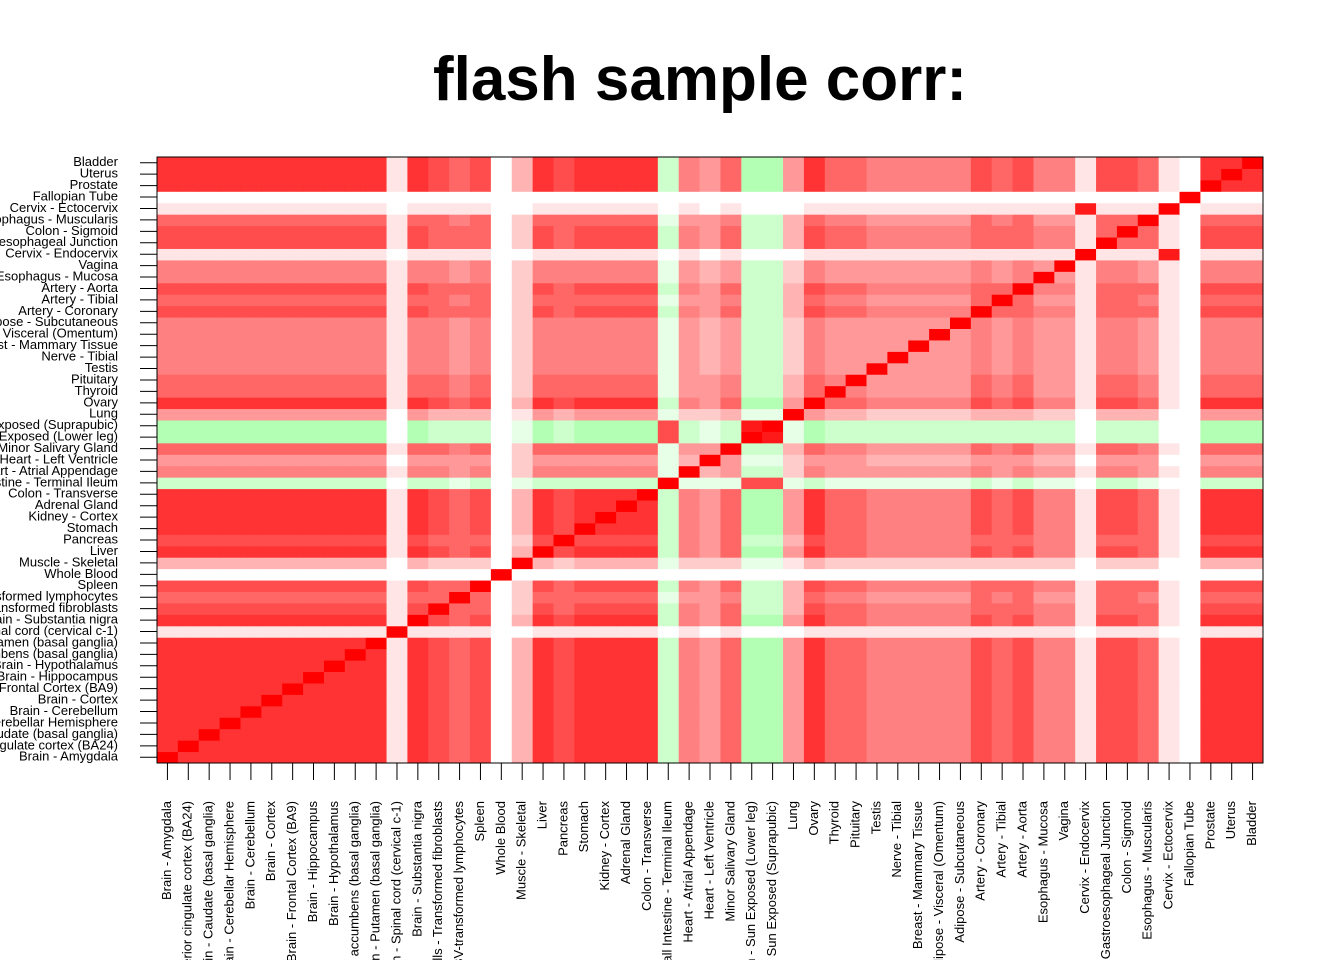 The image size is (1344, 960). Describe the element at coordinates (479, 821) in the screenshot. I see `x-tick-label: Spleen` at that location.